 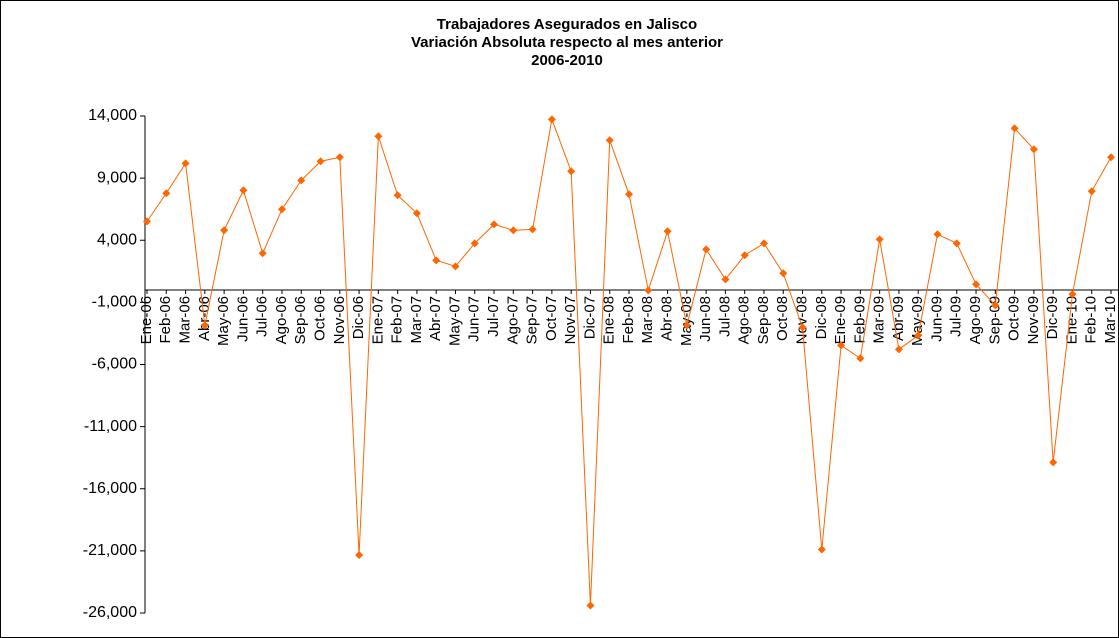 I want to click on x-tick-label: Mar-10, so click(x=1110, y=320).